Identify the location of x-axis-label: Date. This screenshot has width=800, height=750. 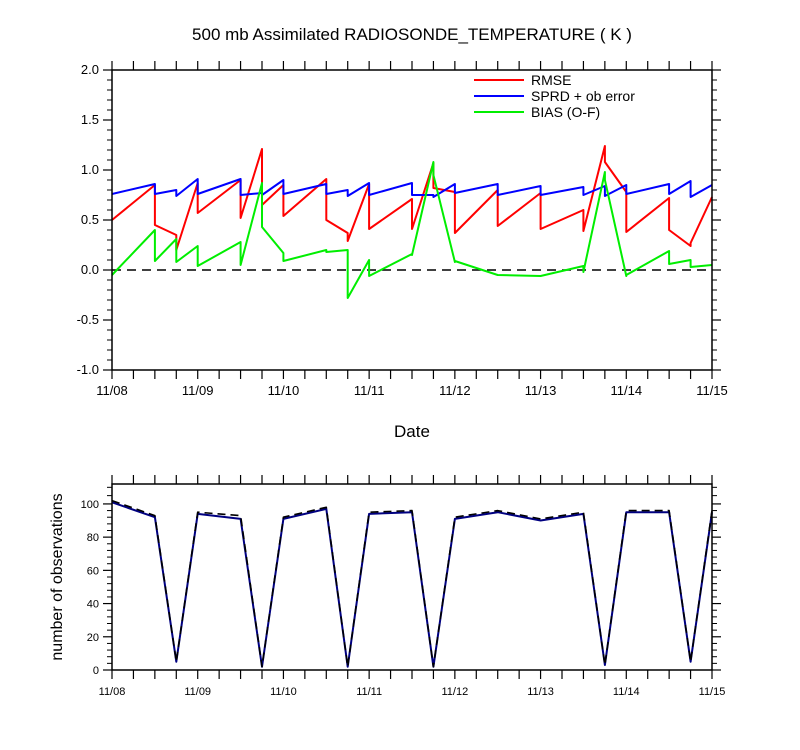
(412, 431).